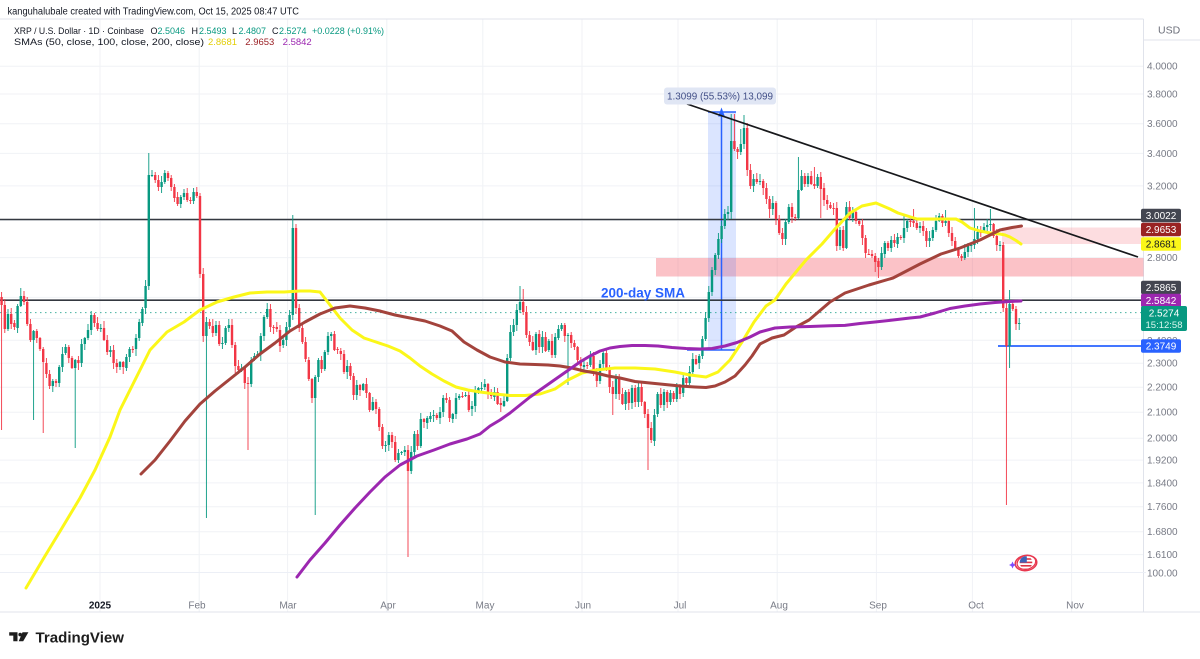 The image size is (1200, 659). What do you see at coordinates (1162, 439) in the screenshot?
I see `svg-text: 2.0000` at bounding box center [1162, 439].